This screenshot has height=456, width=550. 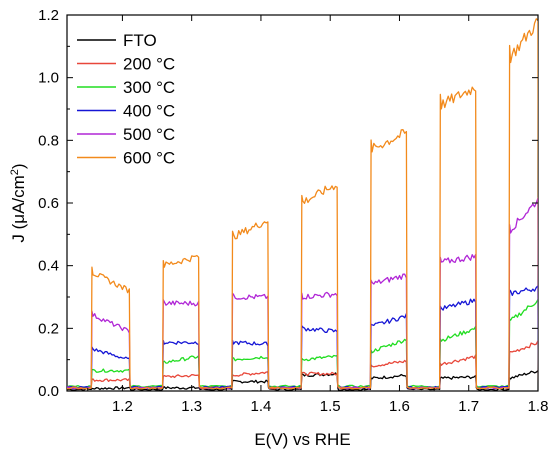 I want to click on series-line, so click(x=302, y=365).